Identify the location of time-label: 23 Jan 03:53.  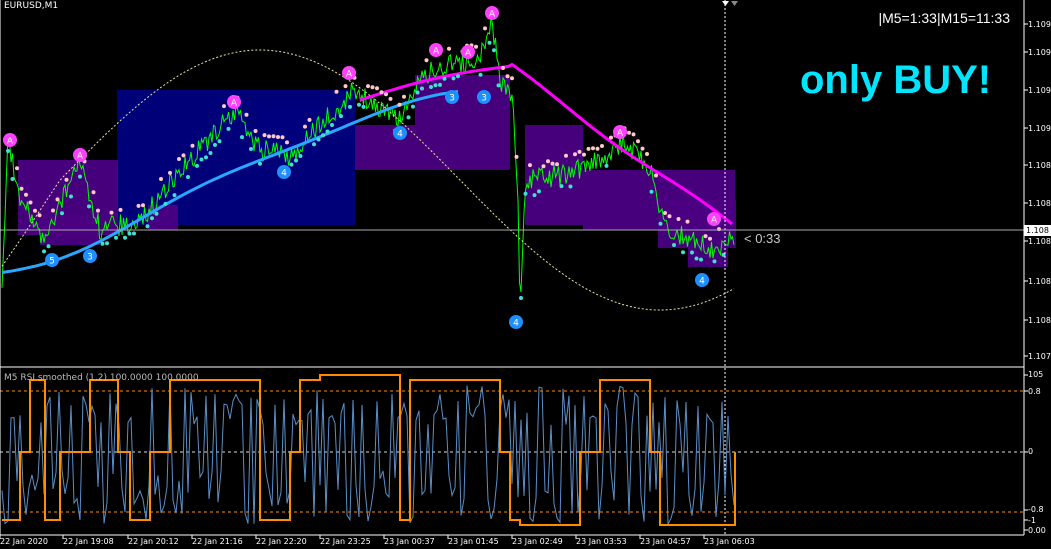
(601, 541).